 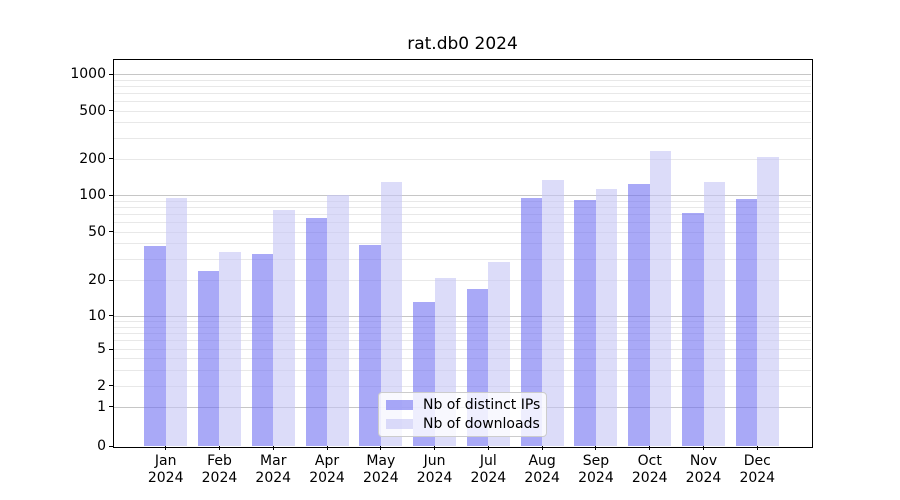 I want to click on legend: Nb of distinct IPs Nb of downloads, so click(x=462, y=414).